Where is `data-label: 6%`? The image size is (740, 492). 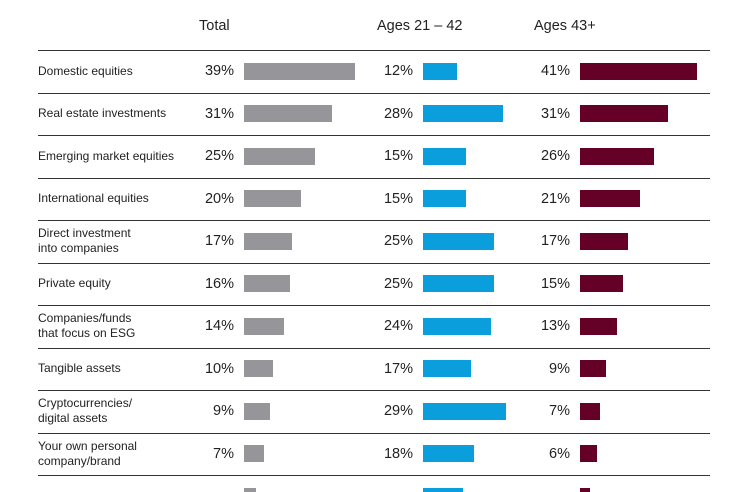 data-label: 6% is located at coordinates (559, 453).